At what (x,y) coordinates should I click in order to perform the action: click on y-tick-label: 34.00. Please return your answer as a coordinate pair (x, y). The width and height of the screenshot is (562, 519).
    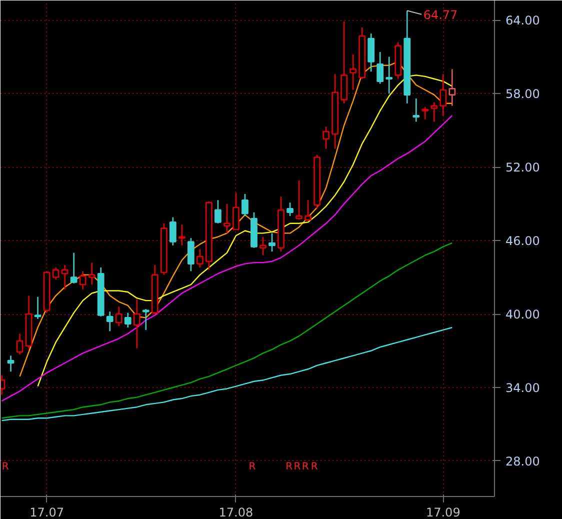
    Looking at the image, I should click on (523, 388).